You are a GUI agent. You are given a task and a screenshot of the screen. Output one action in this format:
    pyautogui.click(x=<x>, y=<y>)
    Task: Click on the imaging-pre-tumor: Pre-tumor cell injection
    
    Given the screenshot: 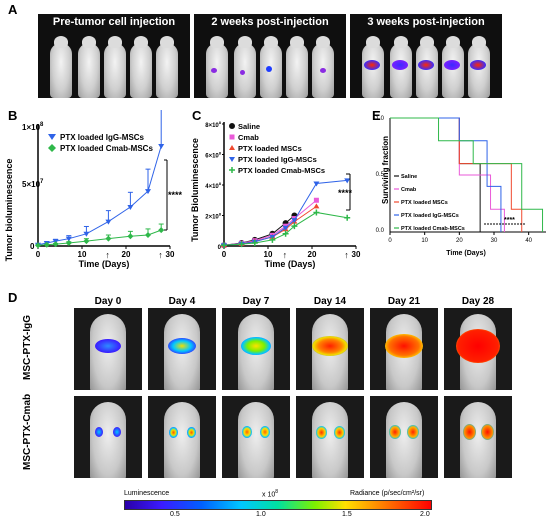 What is the action you would take?
    pyautogui.click(x=114, y=56)
    